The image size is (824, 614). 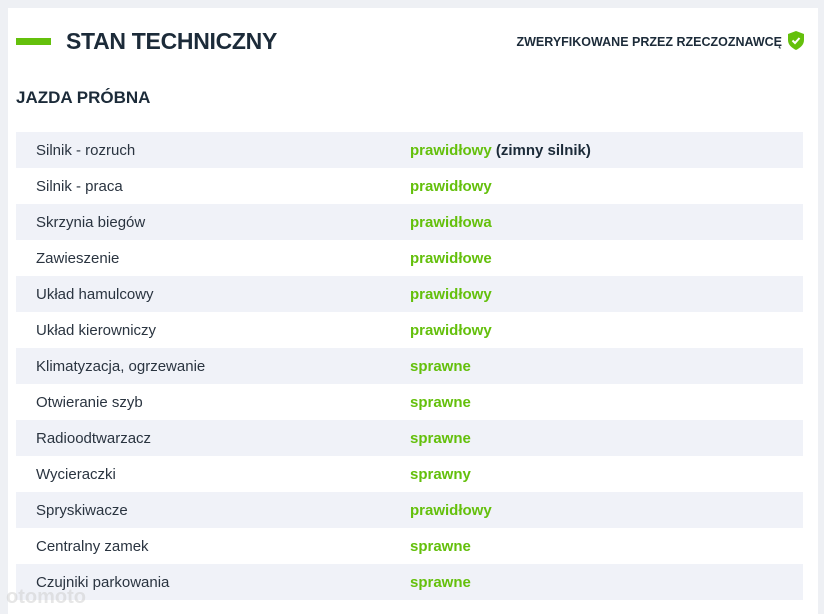 I want to click on status: sprawny, so click(x=440, y=474).